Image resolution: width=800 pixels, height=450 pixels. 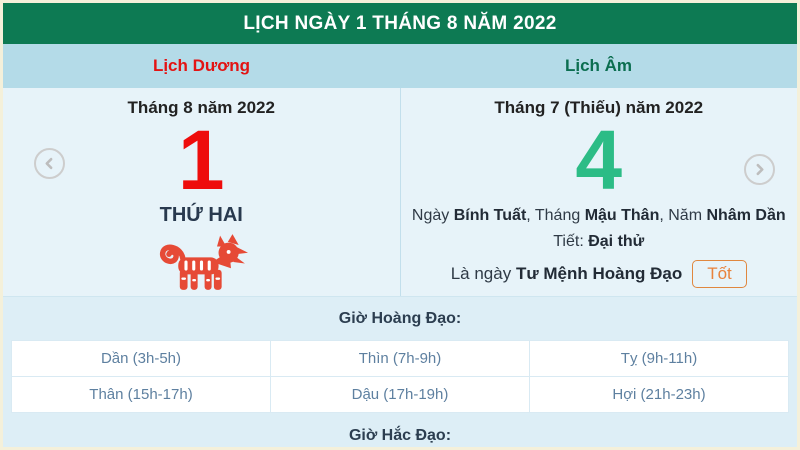 What do you see at coordinates (683, 215) in the screenshot?
I see `canchi-prefix-year: , Năm` at bounding box center [683, 215].